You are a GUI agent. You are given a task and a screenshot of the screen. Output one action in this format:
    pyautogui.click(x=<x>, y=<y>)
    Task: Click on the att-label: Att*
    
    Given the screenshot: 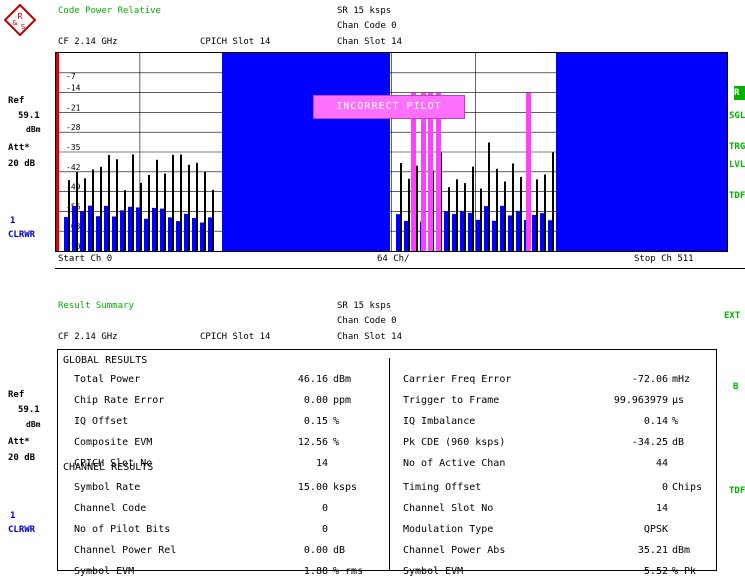 What is the action you would take?
    pyautogui.click(x=19, y=148)
    